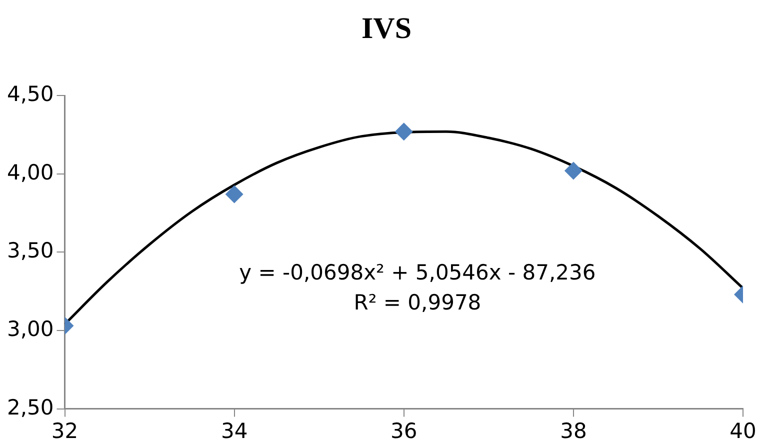  Describe the element at coordinates (404, 430) in the screenshot. I see `x-tick-label: 36` at that location.